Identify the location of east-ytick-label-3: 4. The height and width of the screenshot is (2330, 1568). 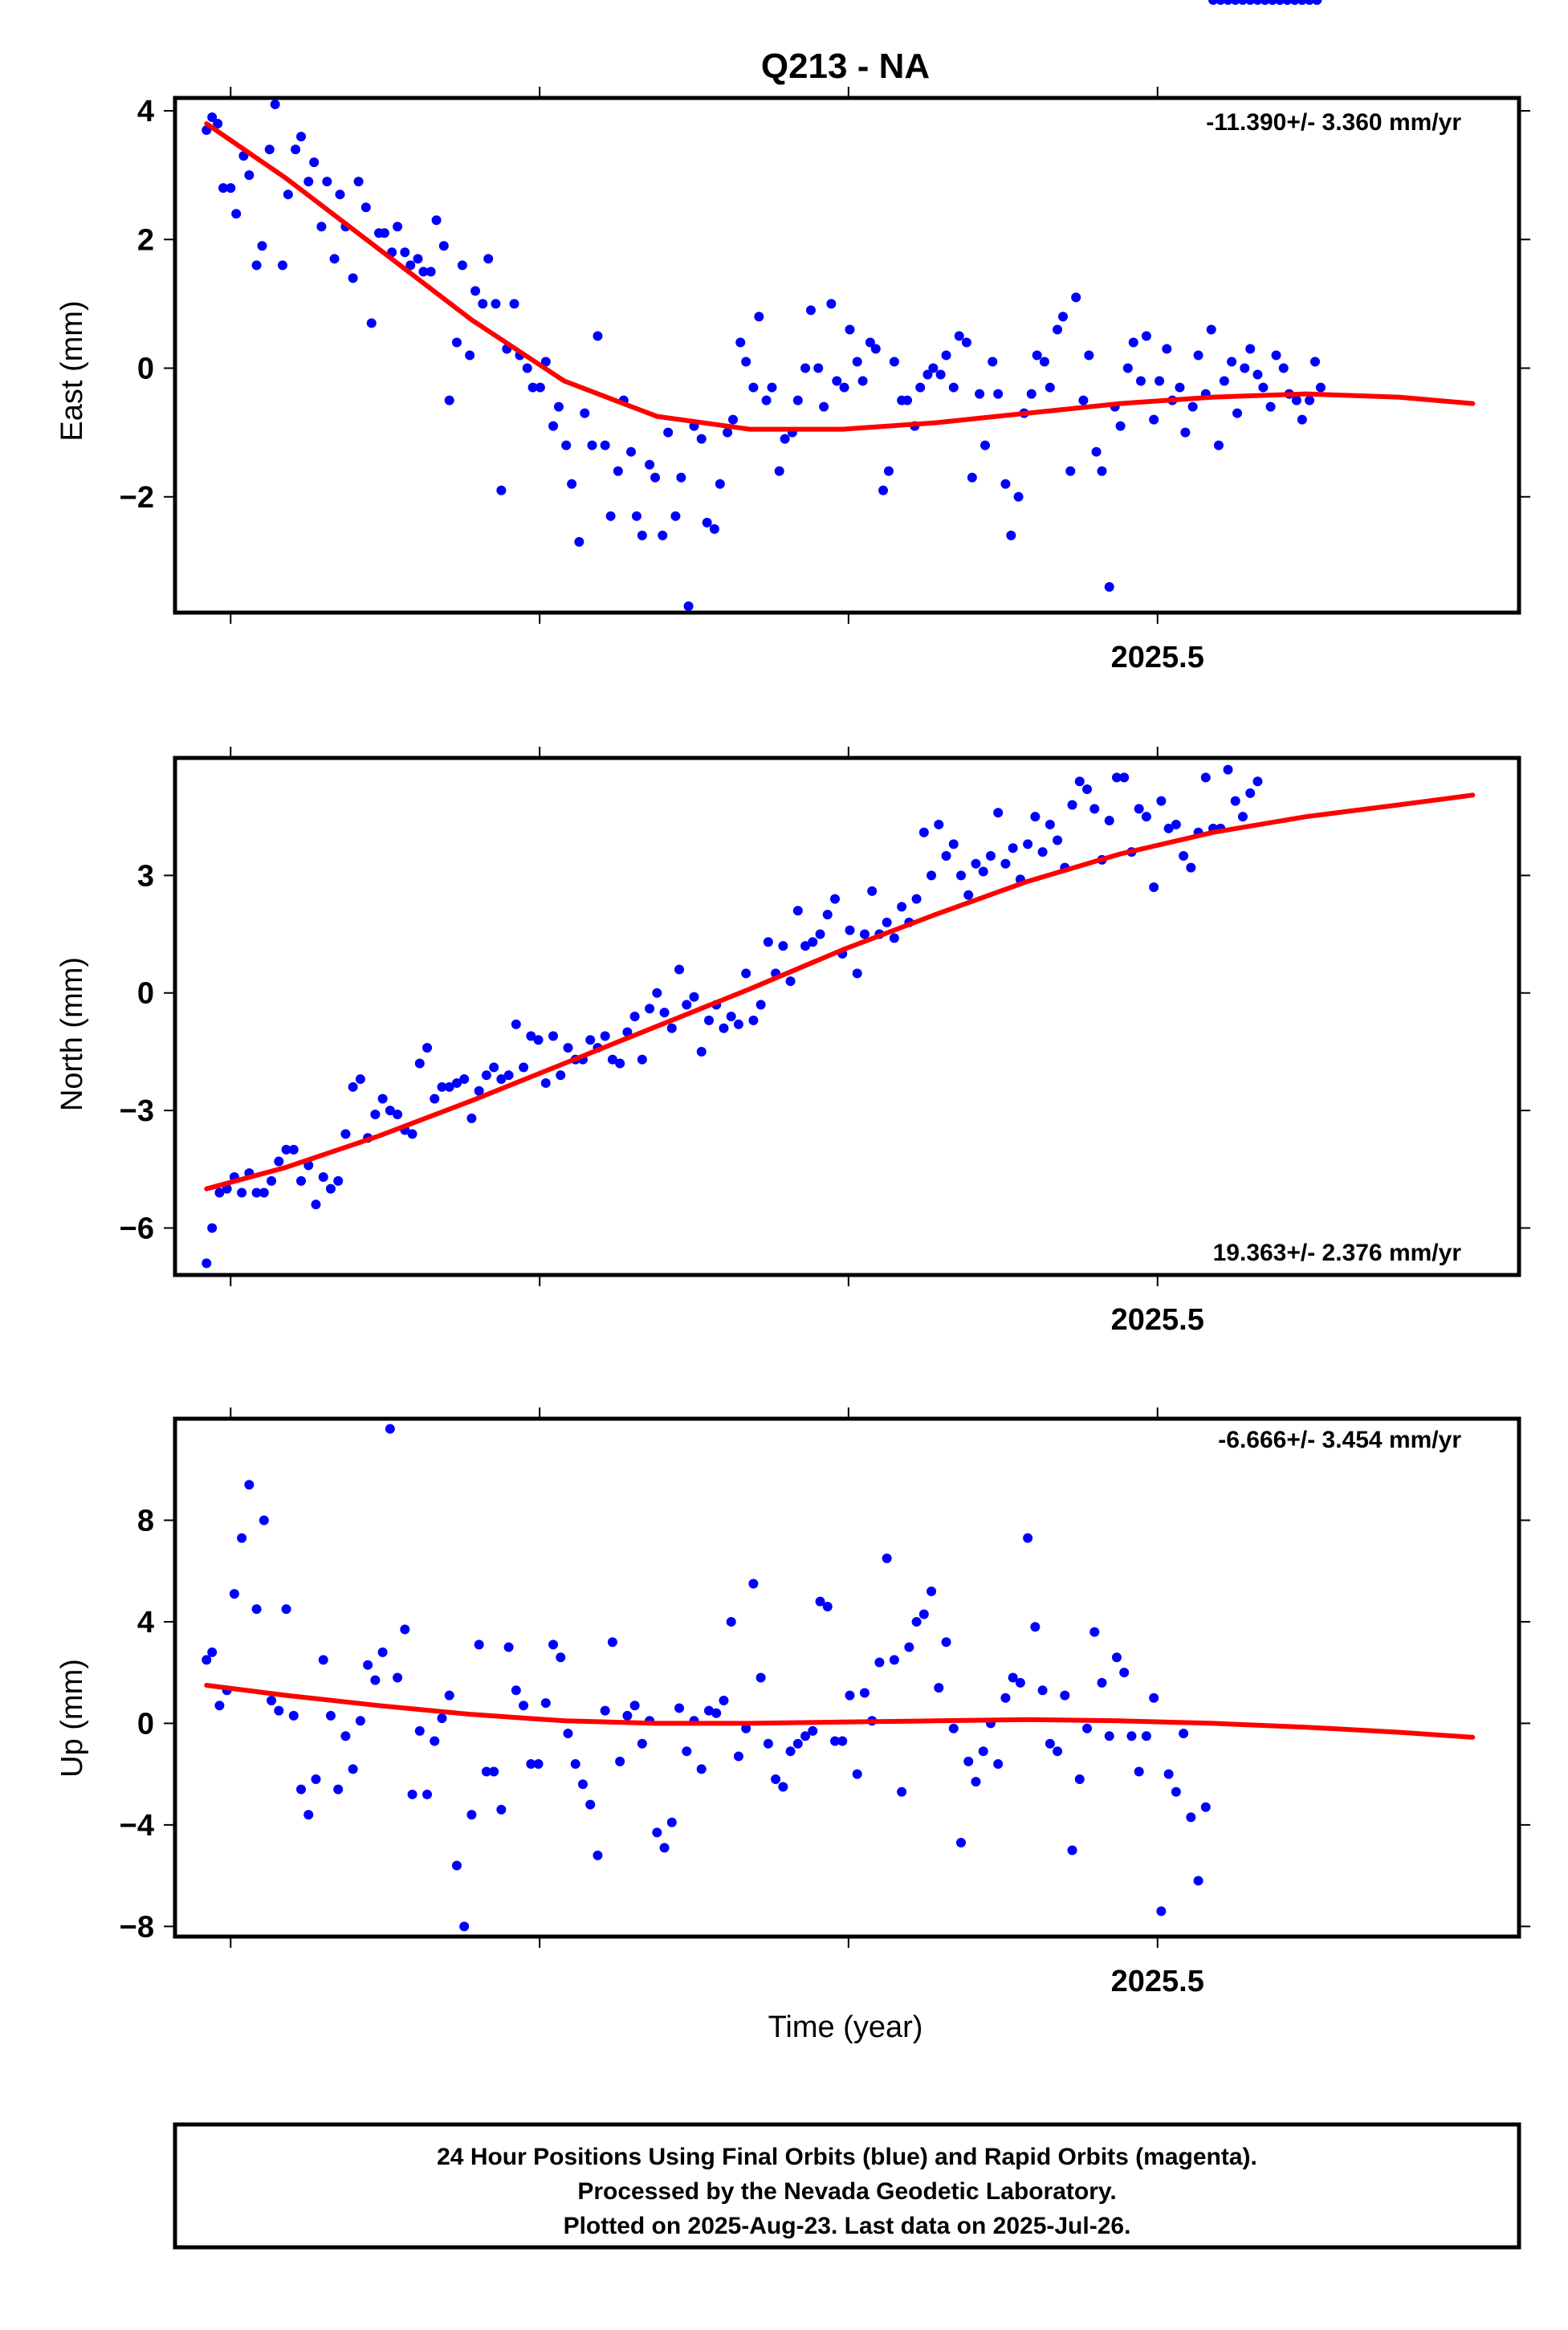
(145, 111).